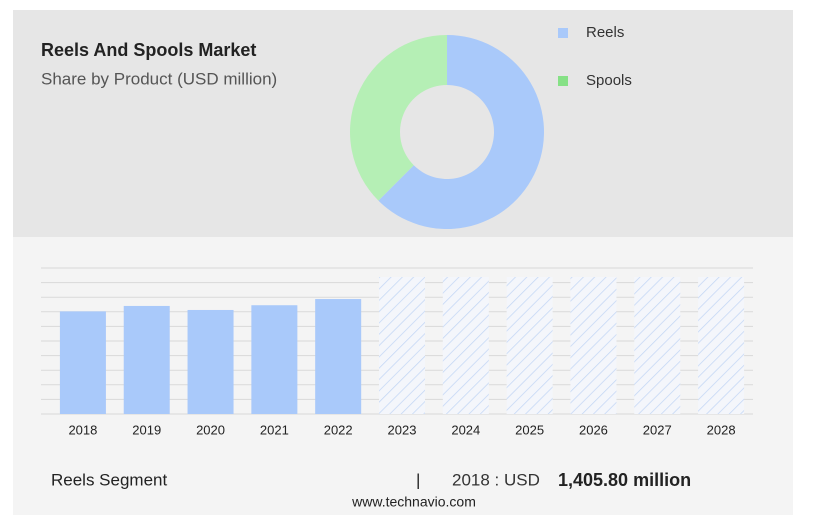  What do you see at coordinates (609, 80) in the screenshot?
I see `legend-label: Spools` at bounding box center [609, 80].